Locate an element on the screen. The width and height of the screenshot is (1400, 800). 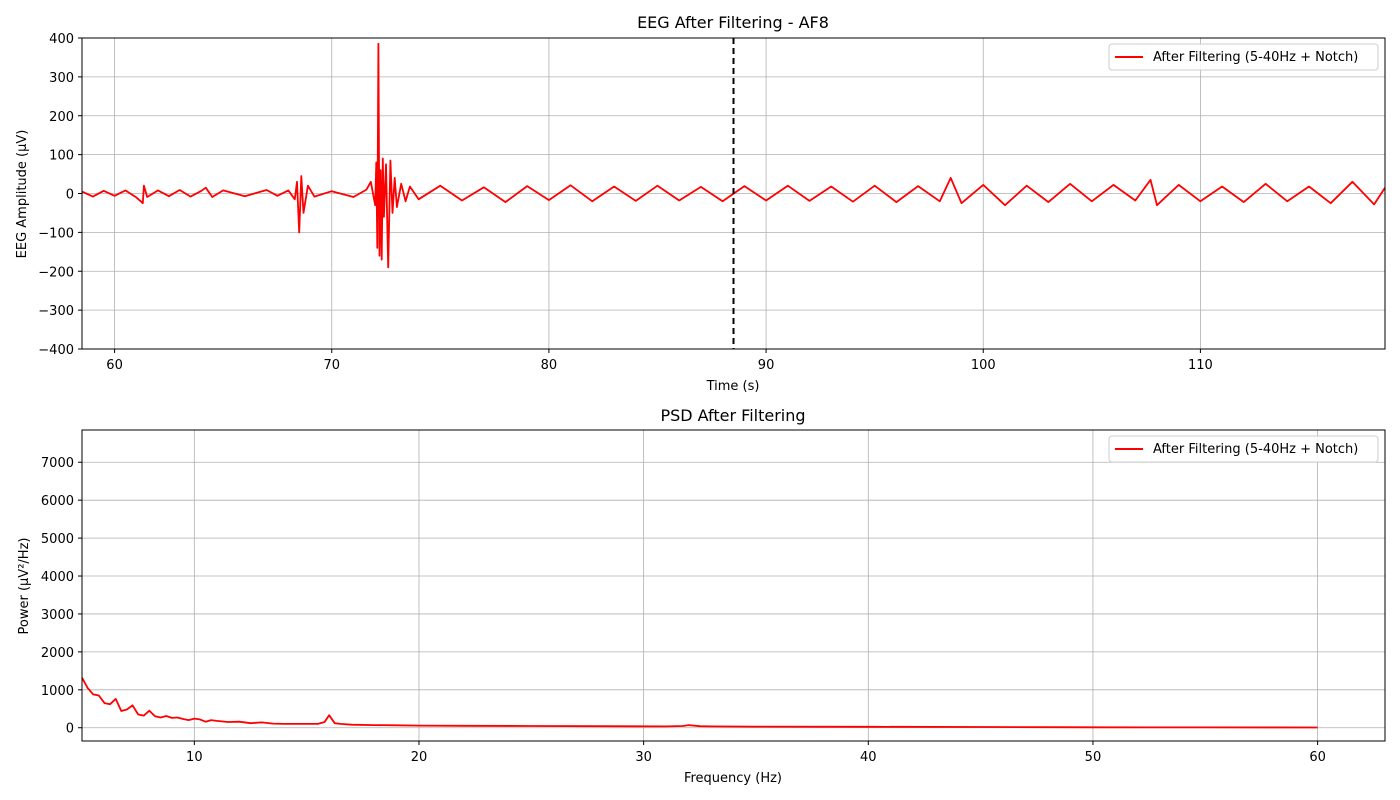
eeg-x-tick-label: 110 is located at coordinates (1200, 365).